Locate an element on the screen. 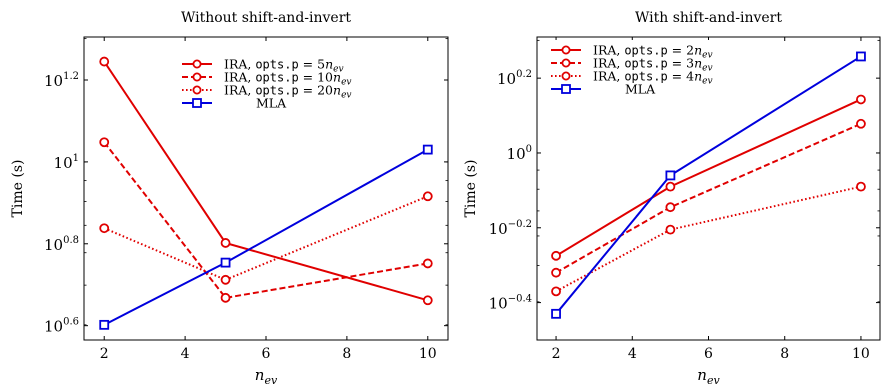 Image resolution: width=886 pixels, height=387 pixels. legend-label: IRA, opts.p = 3nev is located at coordinates (653, 65).